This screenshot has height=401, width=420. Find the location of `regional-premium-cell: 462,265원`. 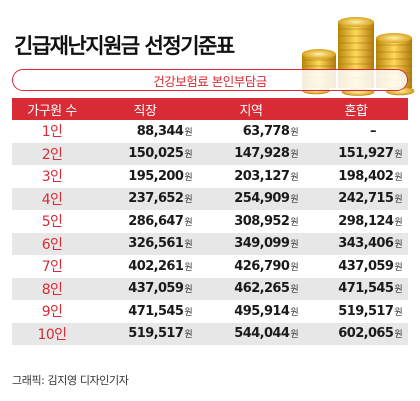

regional-premium-cell: 462,265원 is located at coordinates (251, 288).